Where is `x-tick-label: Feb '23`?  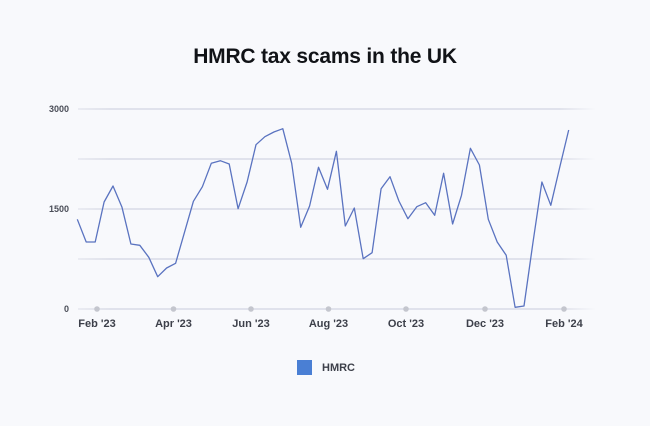 x-tick-label: Feb '23 is located at coordinates (96, 324).